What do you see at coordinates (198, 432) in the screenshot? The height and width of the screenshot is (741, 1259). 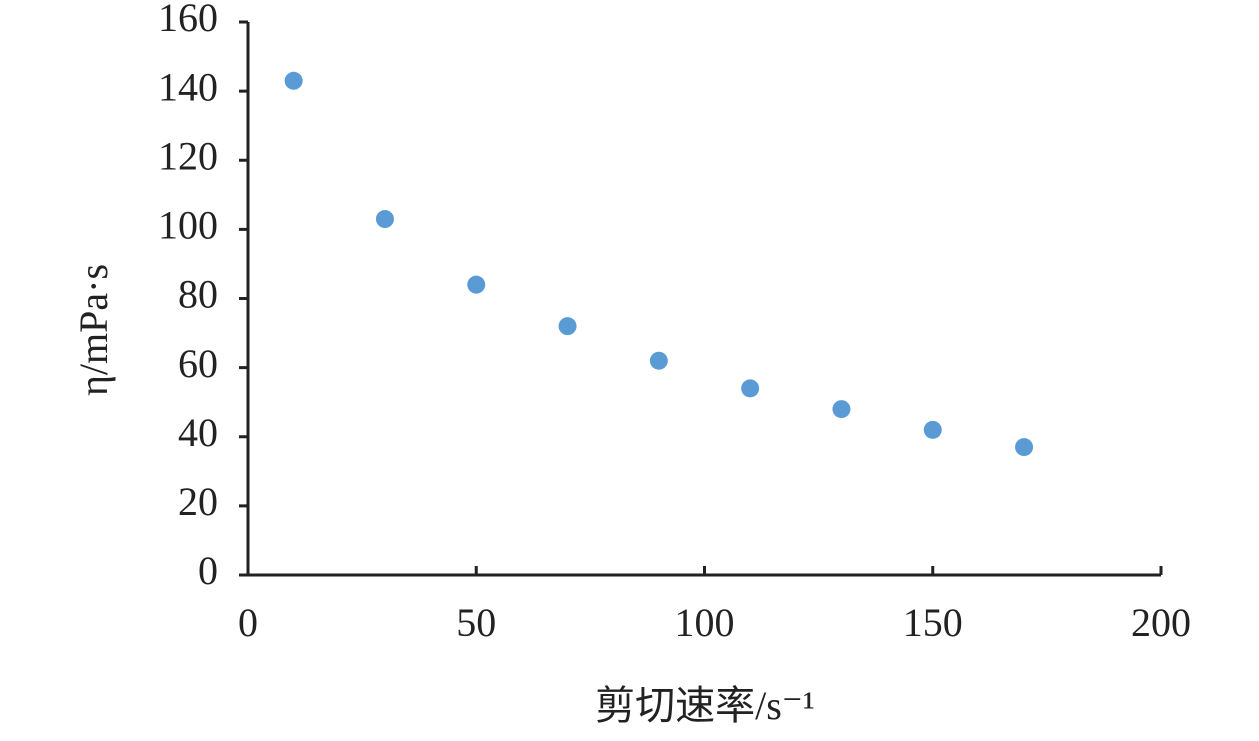 I see `y-tick-label: 40` at bounding box center [198, 432].